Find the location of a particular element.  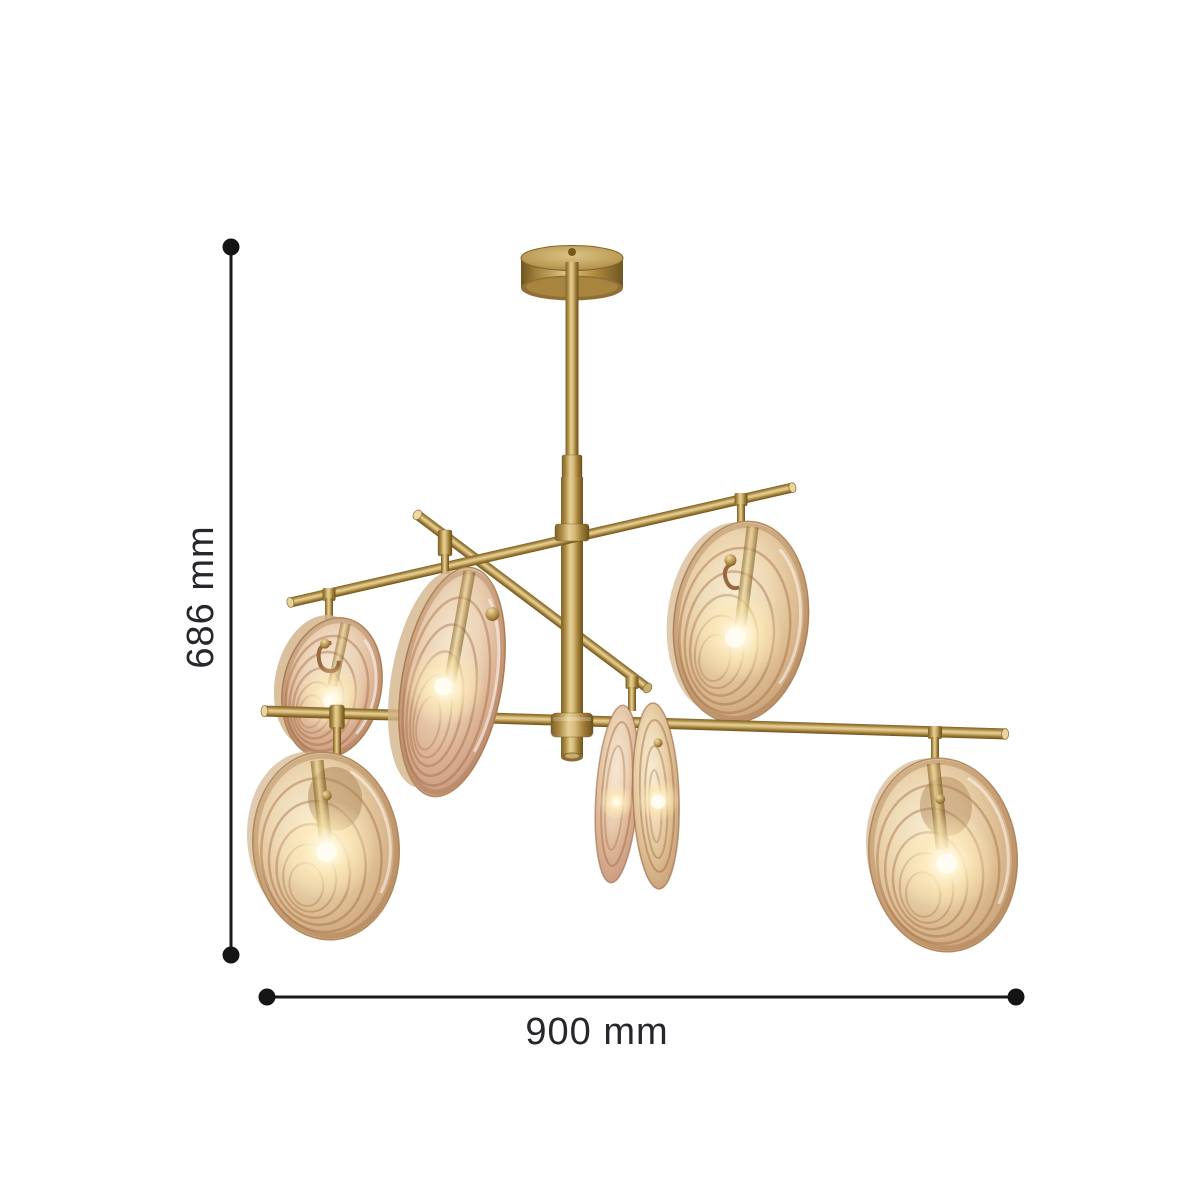

shade-center-bottom is located at coordinates (637, 796).